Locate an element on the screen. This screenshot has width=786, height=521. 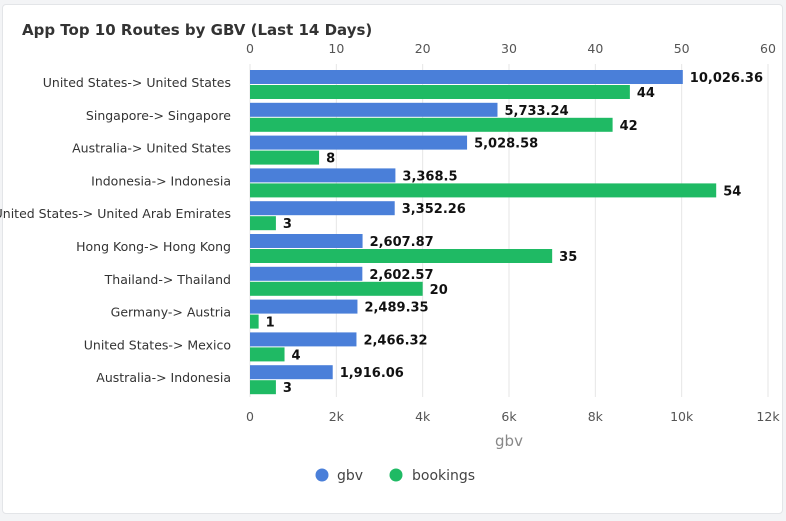
category-label: United States-> United States is located at coordinates (137, 82).